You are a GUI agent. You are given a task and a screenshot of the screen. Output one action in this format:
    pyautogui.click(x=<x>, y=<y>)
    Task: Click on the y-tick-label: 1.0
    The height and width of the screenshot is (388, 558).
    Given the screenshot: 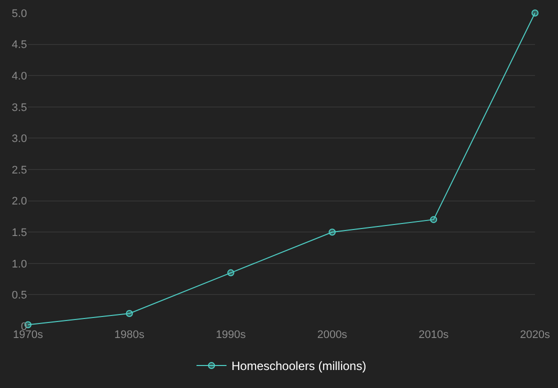 What is the action you would take?
    pyautogui.click(x=19, y=264)
    